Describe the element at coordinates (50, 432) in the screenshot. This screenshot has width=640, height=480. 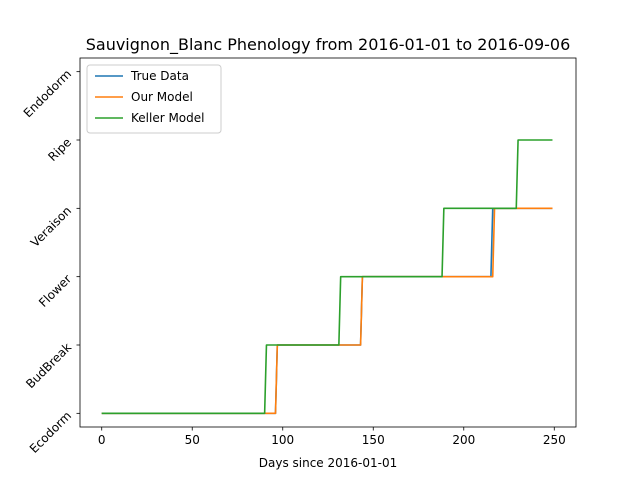
I see `y-tick-label: Ecodorm` at that location.